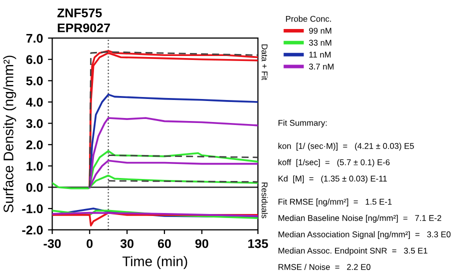 The width and height of the screenshot is (475, 272). What do you see at coordinates (353, 252) in the screenshot?
I see `text: Median Assoc. Endpoint SNR = 3.5 E1` at bounding box center [353, 252].